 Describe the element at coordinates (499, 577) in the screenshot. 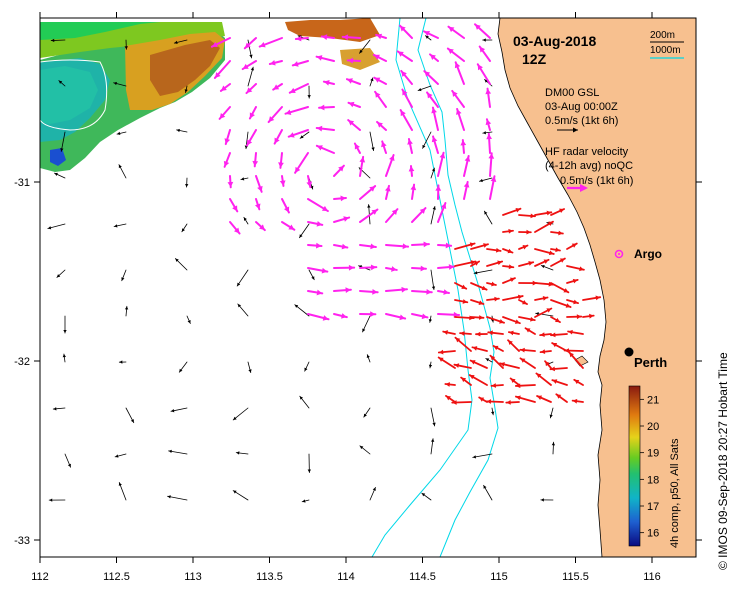

I see `x-tick-label: 115` at that location.